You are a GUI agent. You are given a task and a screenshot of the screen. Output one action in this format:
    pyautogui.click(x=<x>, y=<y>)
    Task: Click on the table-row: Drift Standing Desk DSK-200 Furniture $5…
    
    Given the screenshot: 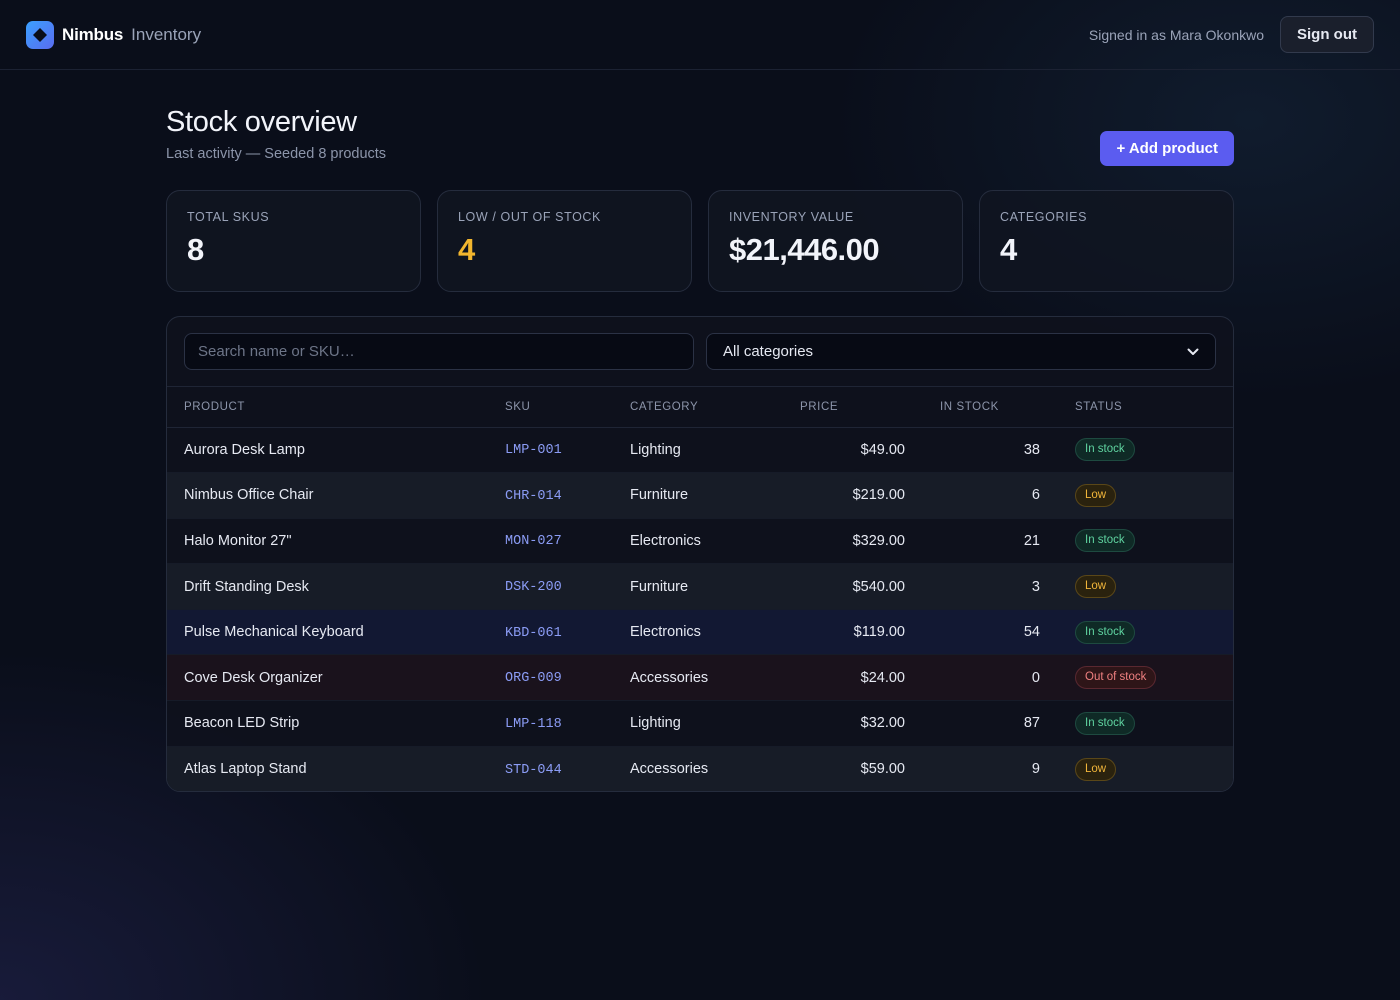 What is the action you would take?
    pyautogui.click(x=700, y=586)
    